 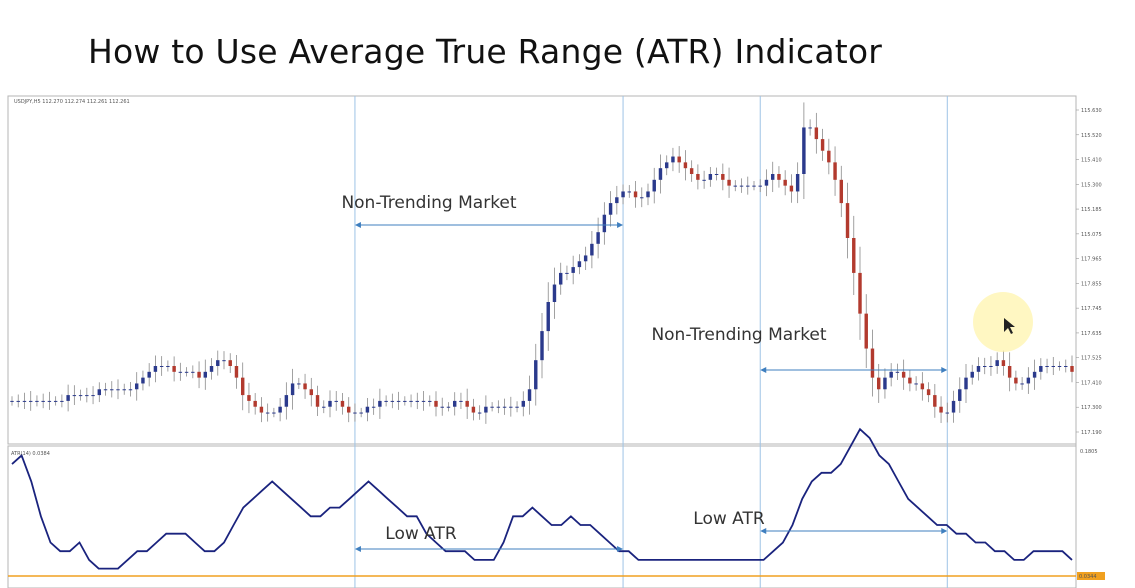 I want to click on y-tick-label: 115.410, so click(x=1091, y=161).